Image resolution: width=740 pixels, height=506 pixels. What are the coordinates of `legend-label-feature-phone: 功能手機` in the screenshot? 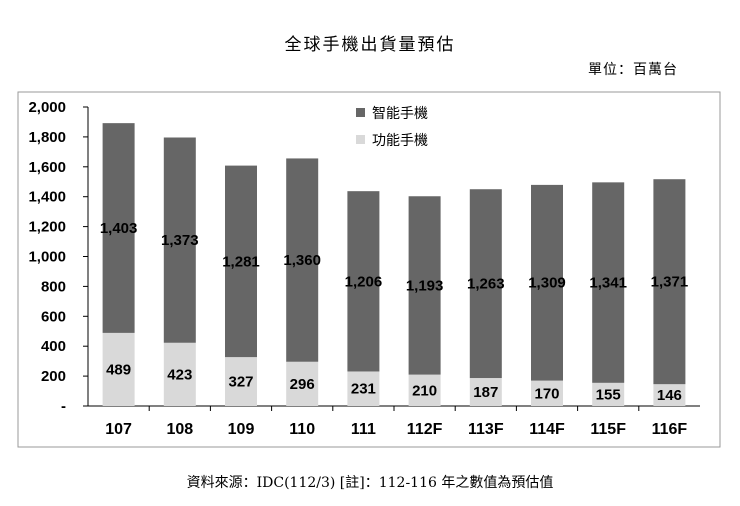 It's located at (400, 141).